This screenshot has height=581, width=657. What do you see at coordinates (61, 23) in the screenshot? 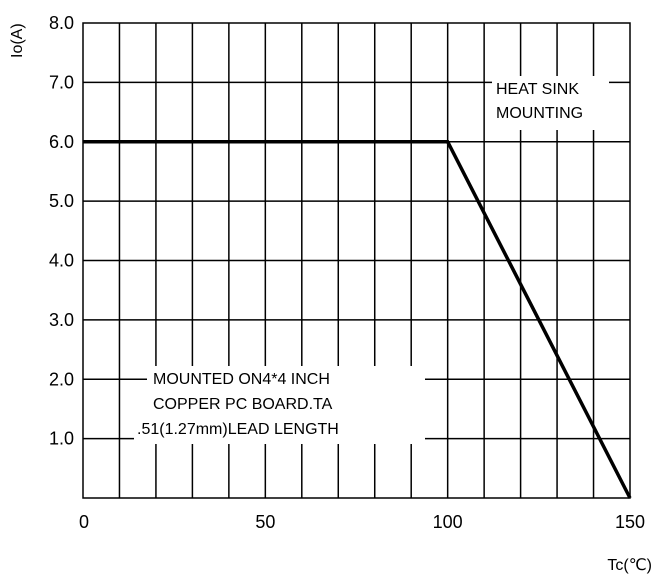
I see `y-tick-label: 8.0` at bounding box center [61, 23].